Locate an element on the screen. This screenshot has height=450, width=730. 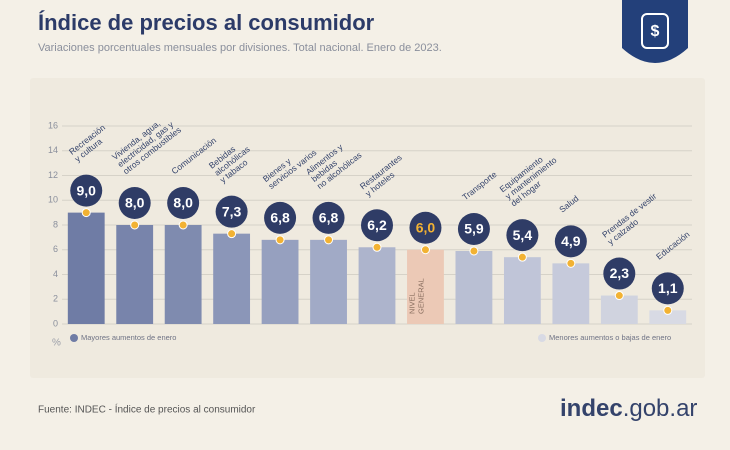
y-tick-label: 2 is located at coordinates (55, 299).